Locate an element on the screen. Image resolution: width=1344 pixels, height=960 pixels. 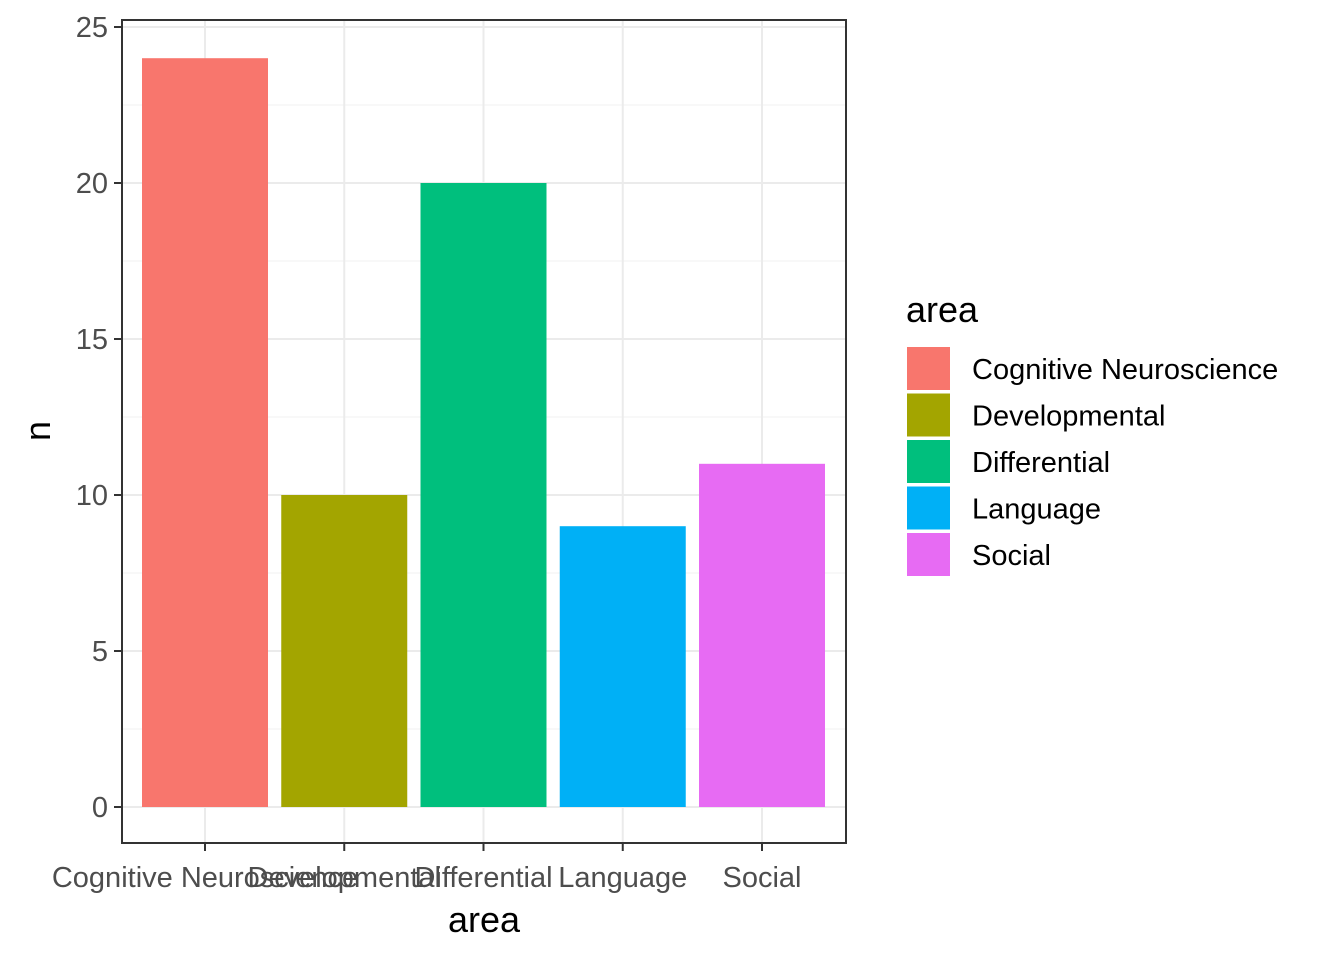
y-axis: 0 5 10 15 20 25 is located at coordinates (99, 418).